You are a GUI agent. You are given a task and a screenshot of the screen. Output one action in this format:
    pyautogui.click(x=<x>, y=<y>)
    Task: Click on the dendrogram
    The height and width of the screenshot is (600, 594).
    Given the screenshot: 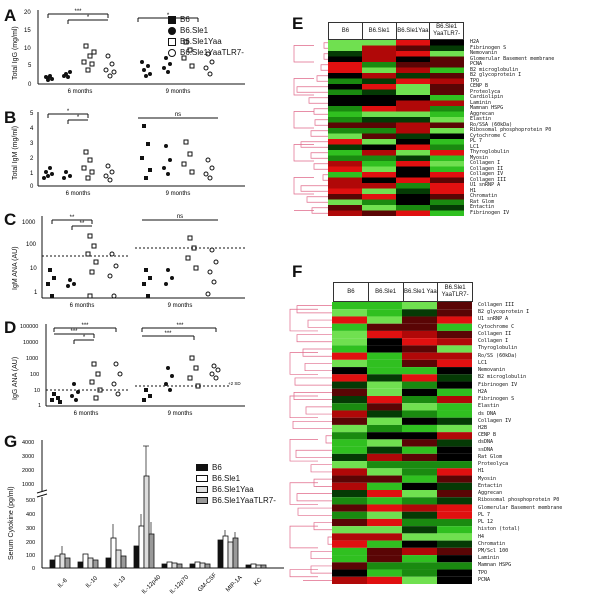 What is the action you would take?
    pyautogui.click(x=310, y=128)
    